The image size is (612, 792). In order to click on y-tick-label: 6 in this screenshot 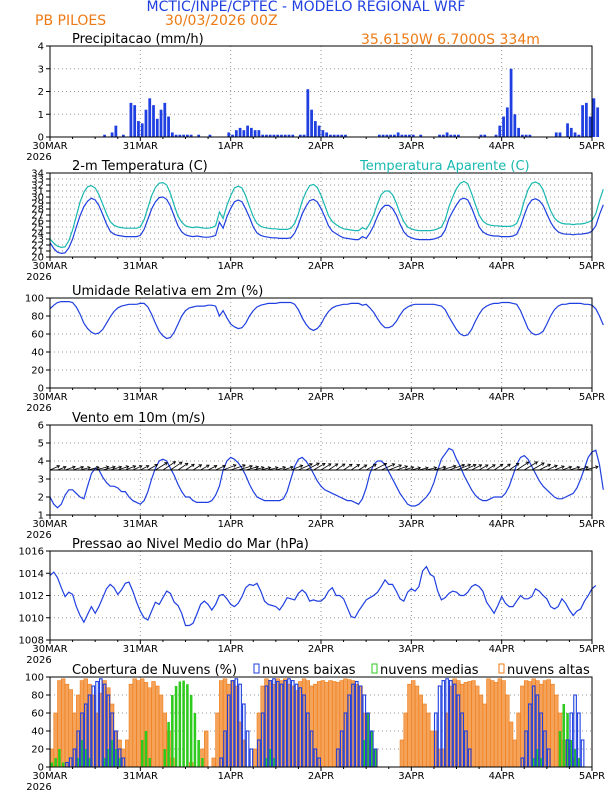, I will do `click(41, 426)`.